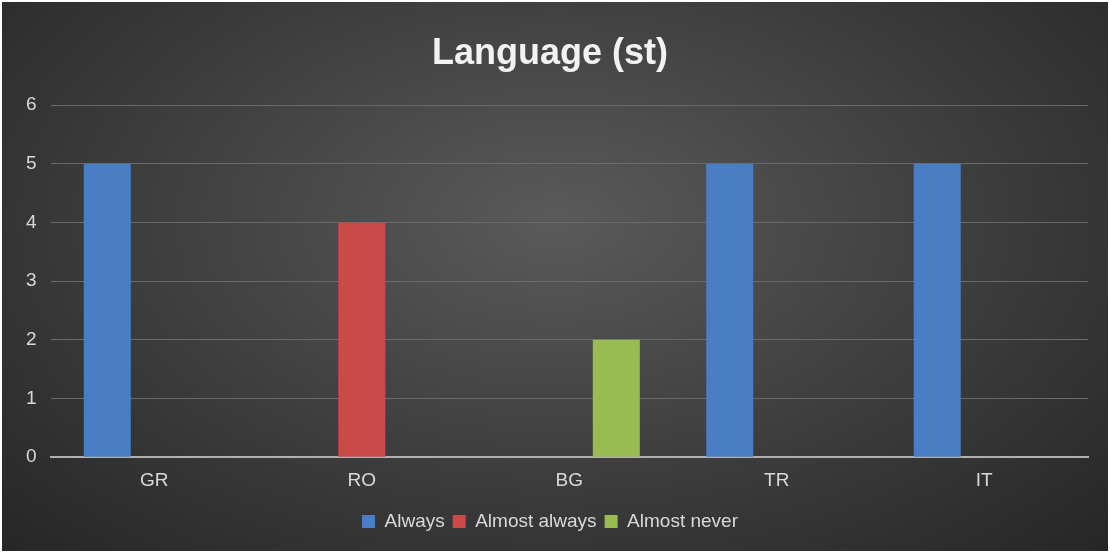  Describe the element at coordinates (31, 397) in the screenshot. I see `y-tick-label: 1` at that location.